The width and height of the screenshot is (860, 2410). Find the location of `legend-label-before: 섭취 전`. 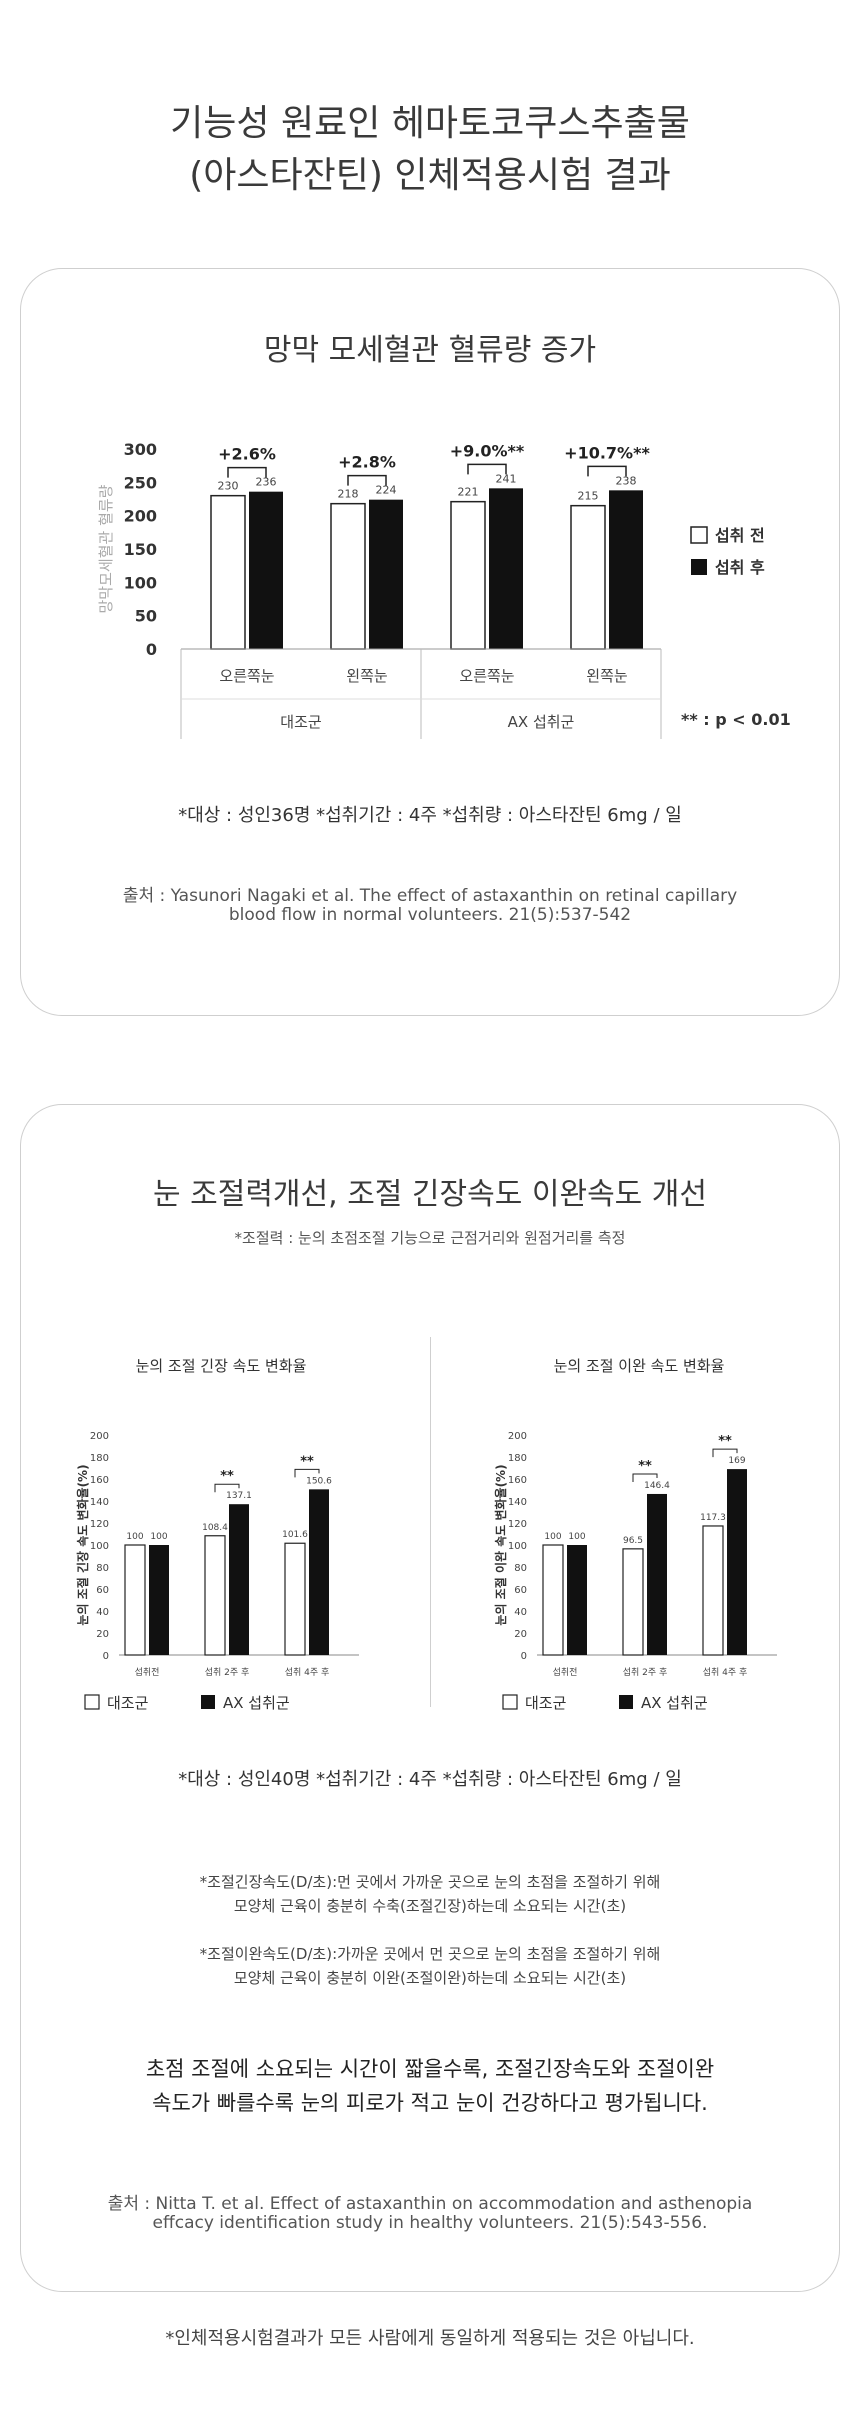

legend-label-before: 섭취 전 is located at coordinates (740, 535).